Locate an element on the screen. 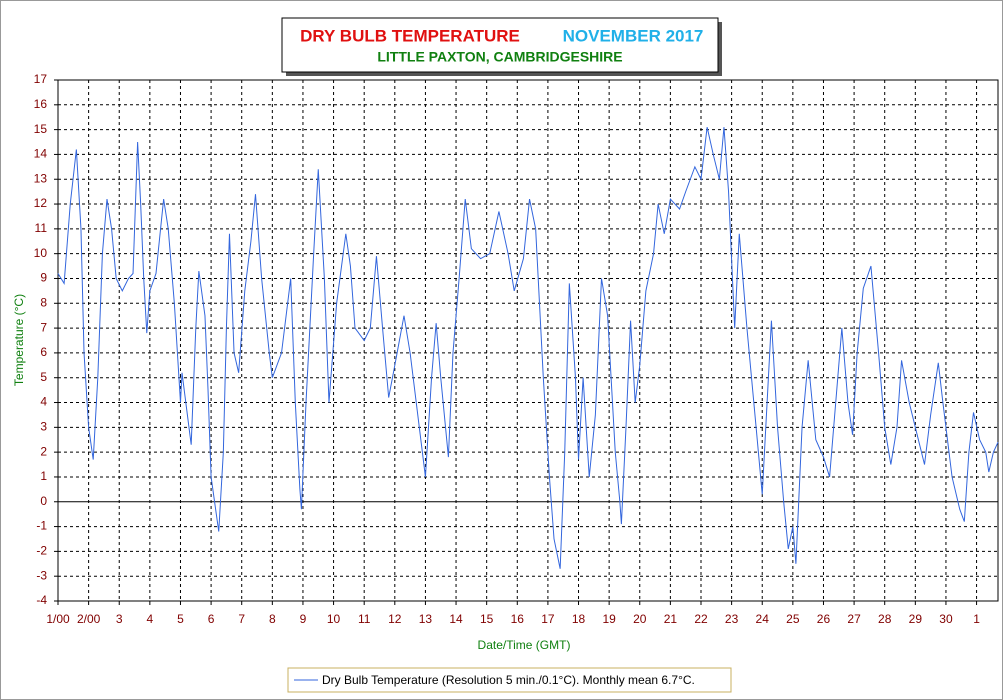  y-tick-label: 15 is located at coordinates (41, 129).